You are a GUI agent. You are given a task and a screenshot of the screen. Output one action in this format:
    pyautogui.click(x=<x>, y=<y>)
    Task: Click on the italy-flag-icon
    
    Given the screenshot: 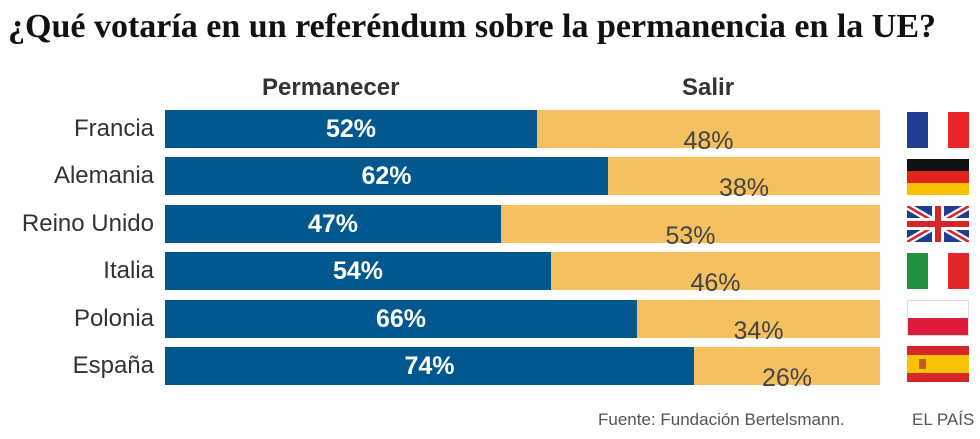 What is the action you would take?
    pyautogui.click(x=938, y=271)
    